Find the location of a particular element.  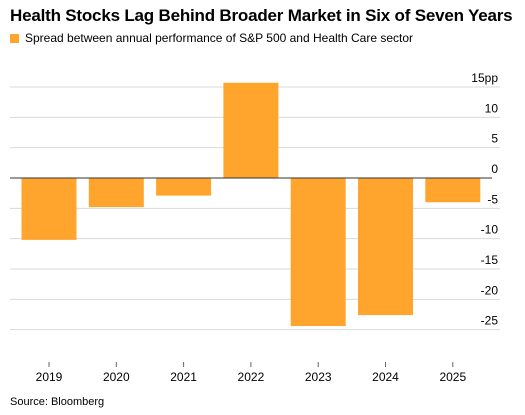

legend-swatch is located at coordinates (14, 38).